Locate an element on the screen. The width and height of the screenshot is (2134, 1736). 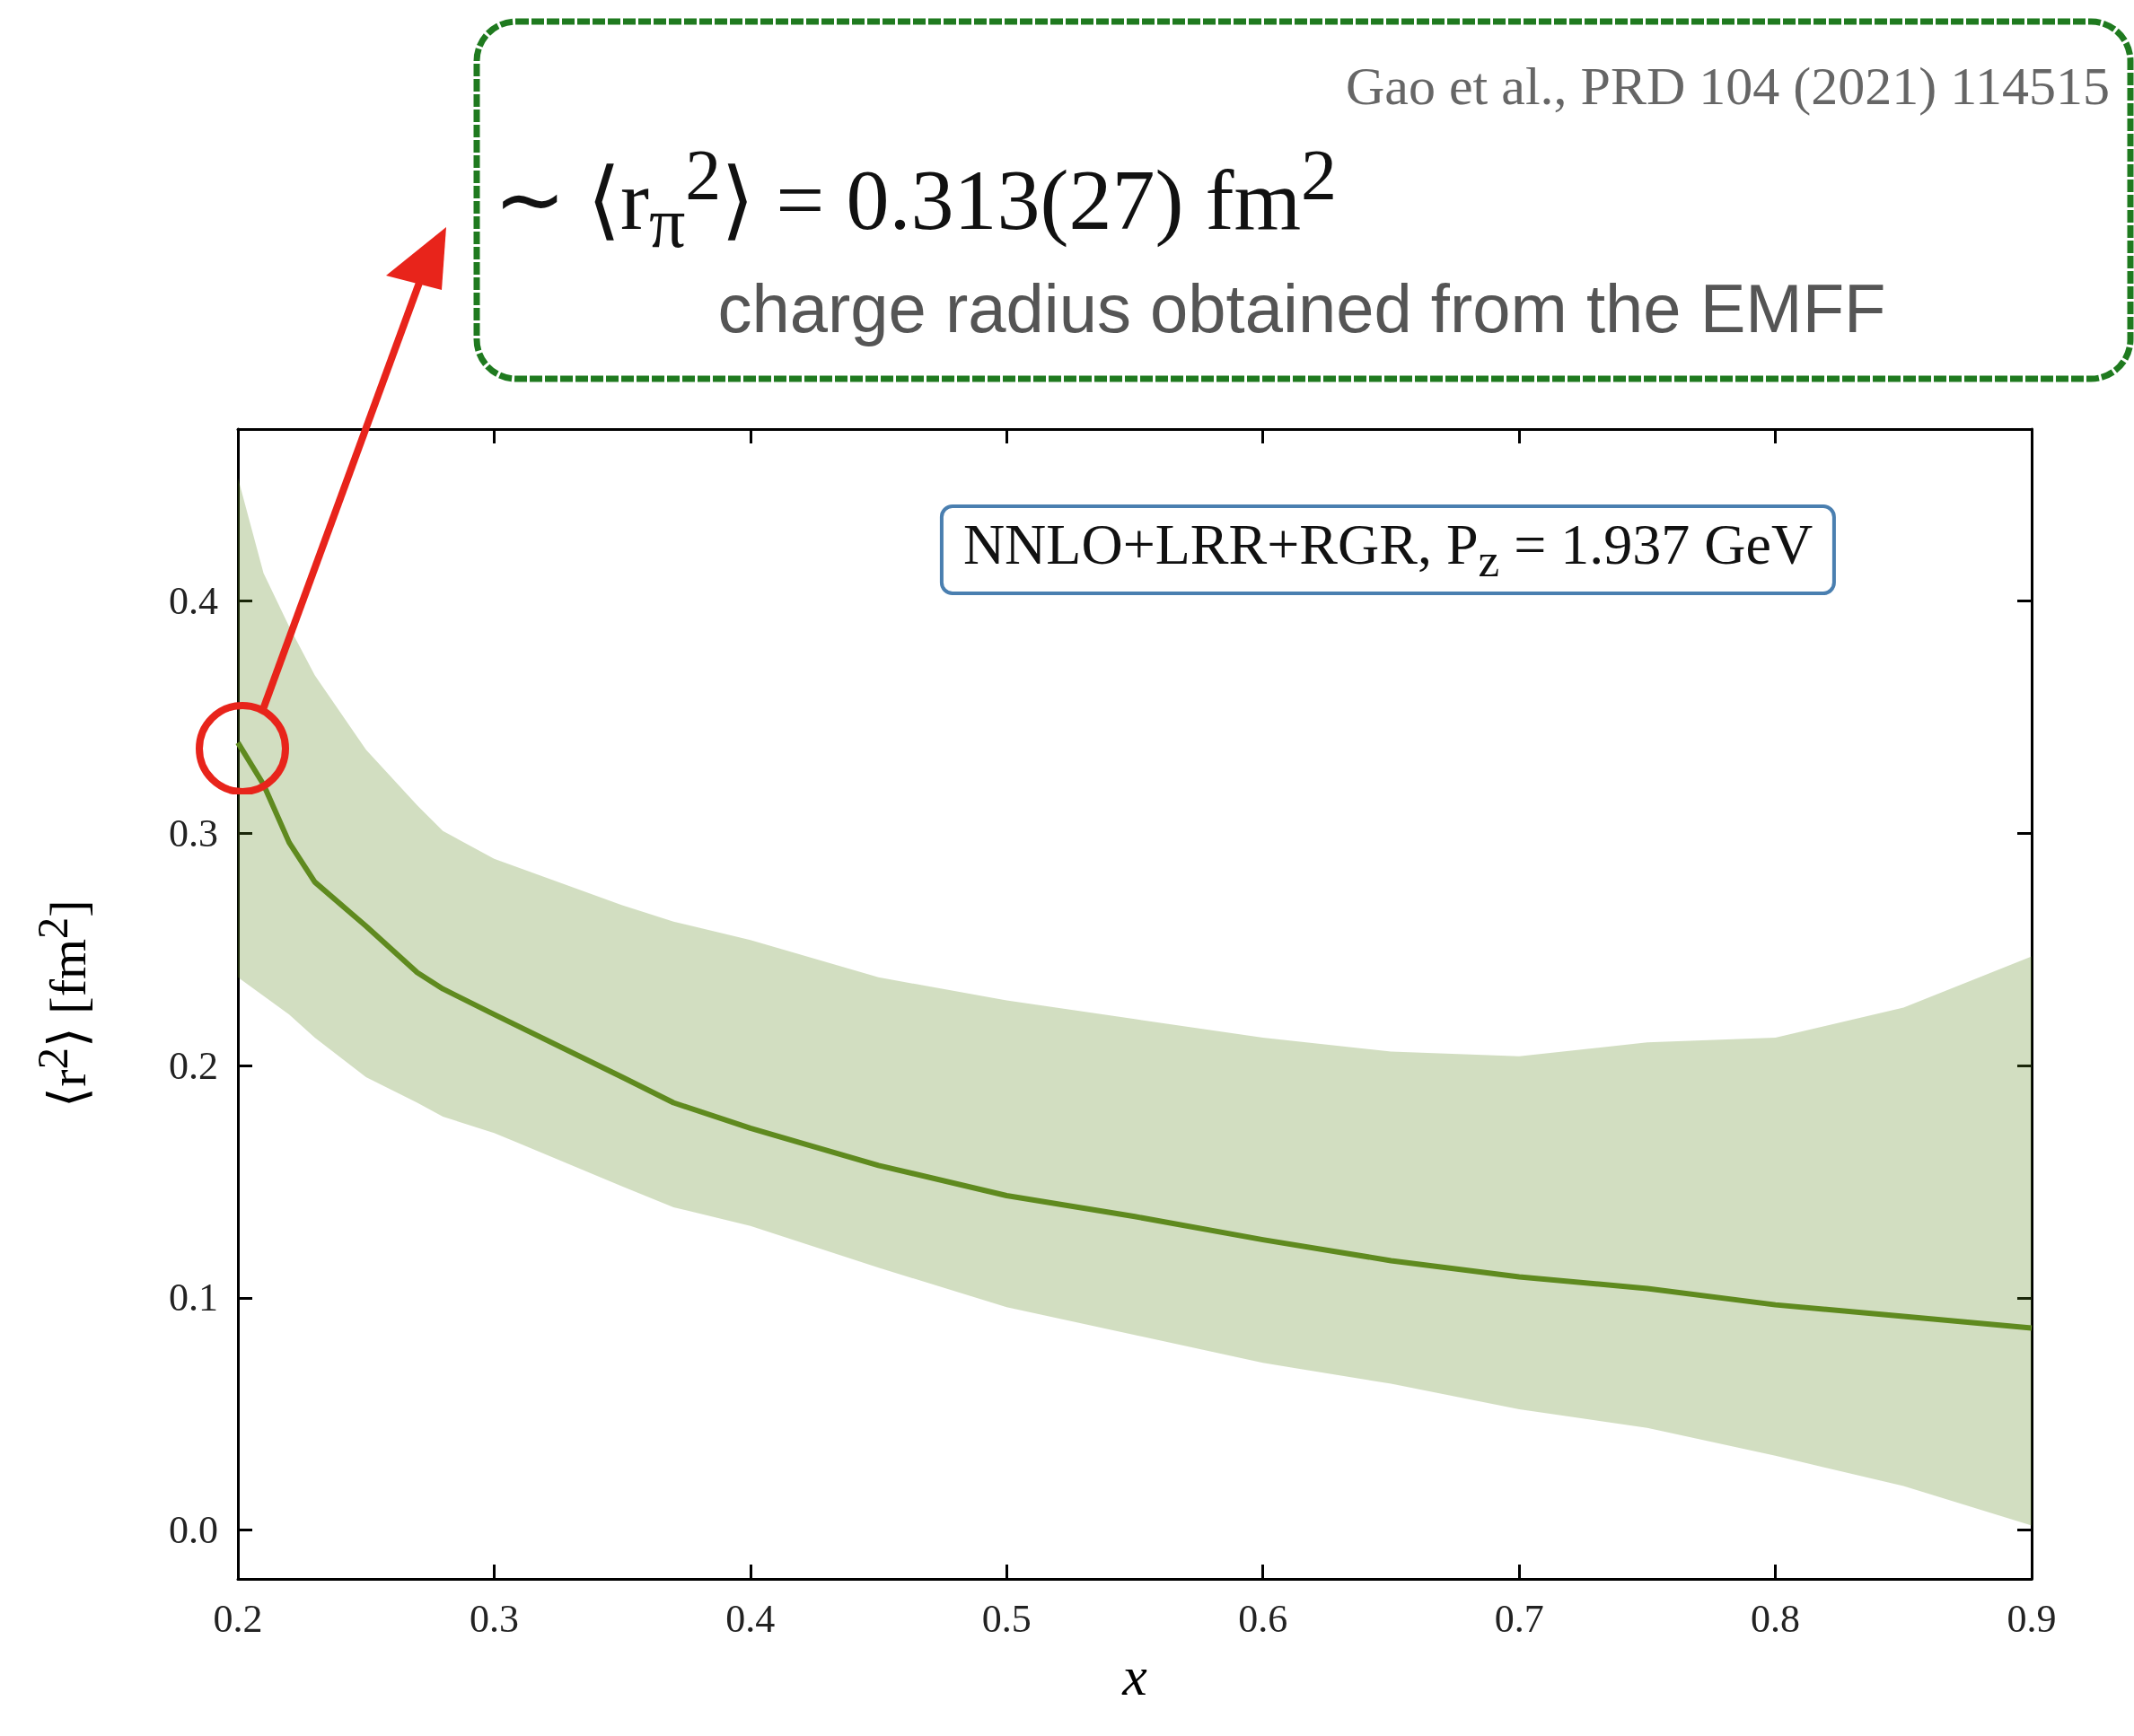
text: charge radius obtained from the EMFF is located at coordinates (1301, 308).